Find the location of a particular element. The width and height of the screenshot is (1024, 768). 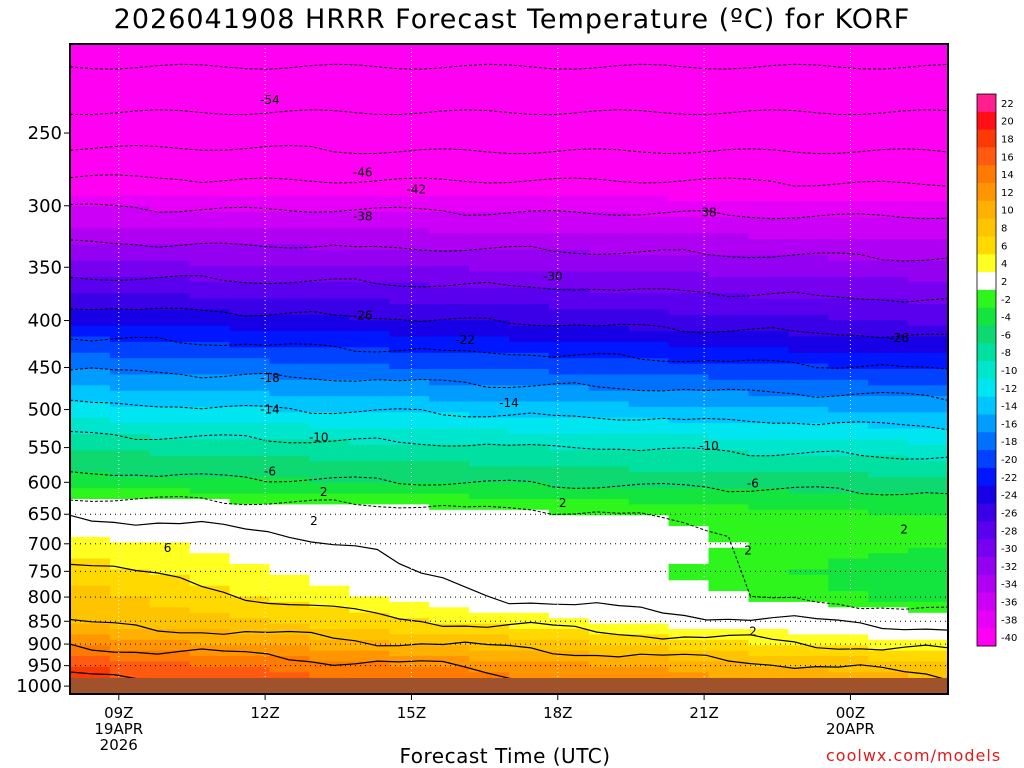

y-tick-label: 750 is located at coordinates (45, 571).